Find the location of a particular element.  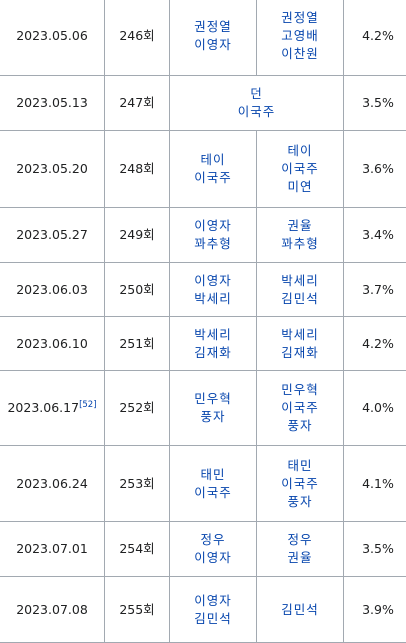

broadcast-date: 2023.07.01 is located at coordinates (52, 548).